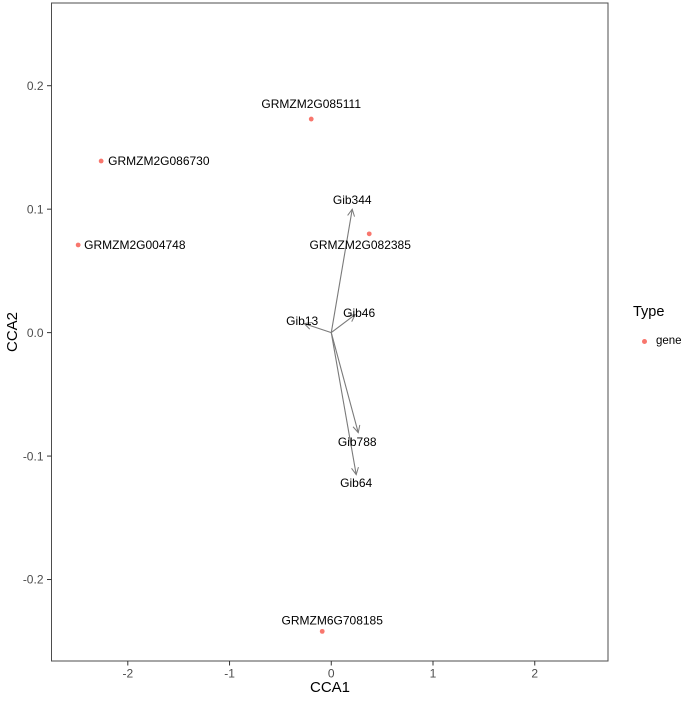 The height and width of the screenshot is (705, 690). Describe the element at coordinates (135, 245) in the screenshot. I see `gene-point-label: GRMZM2G004748` at that location.